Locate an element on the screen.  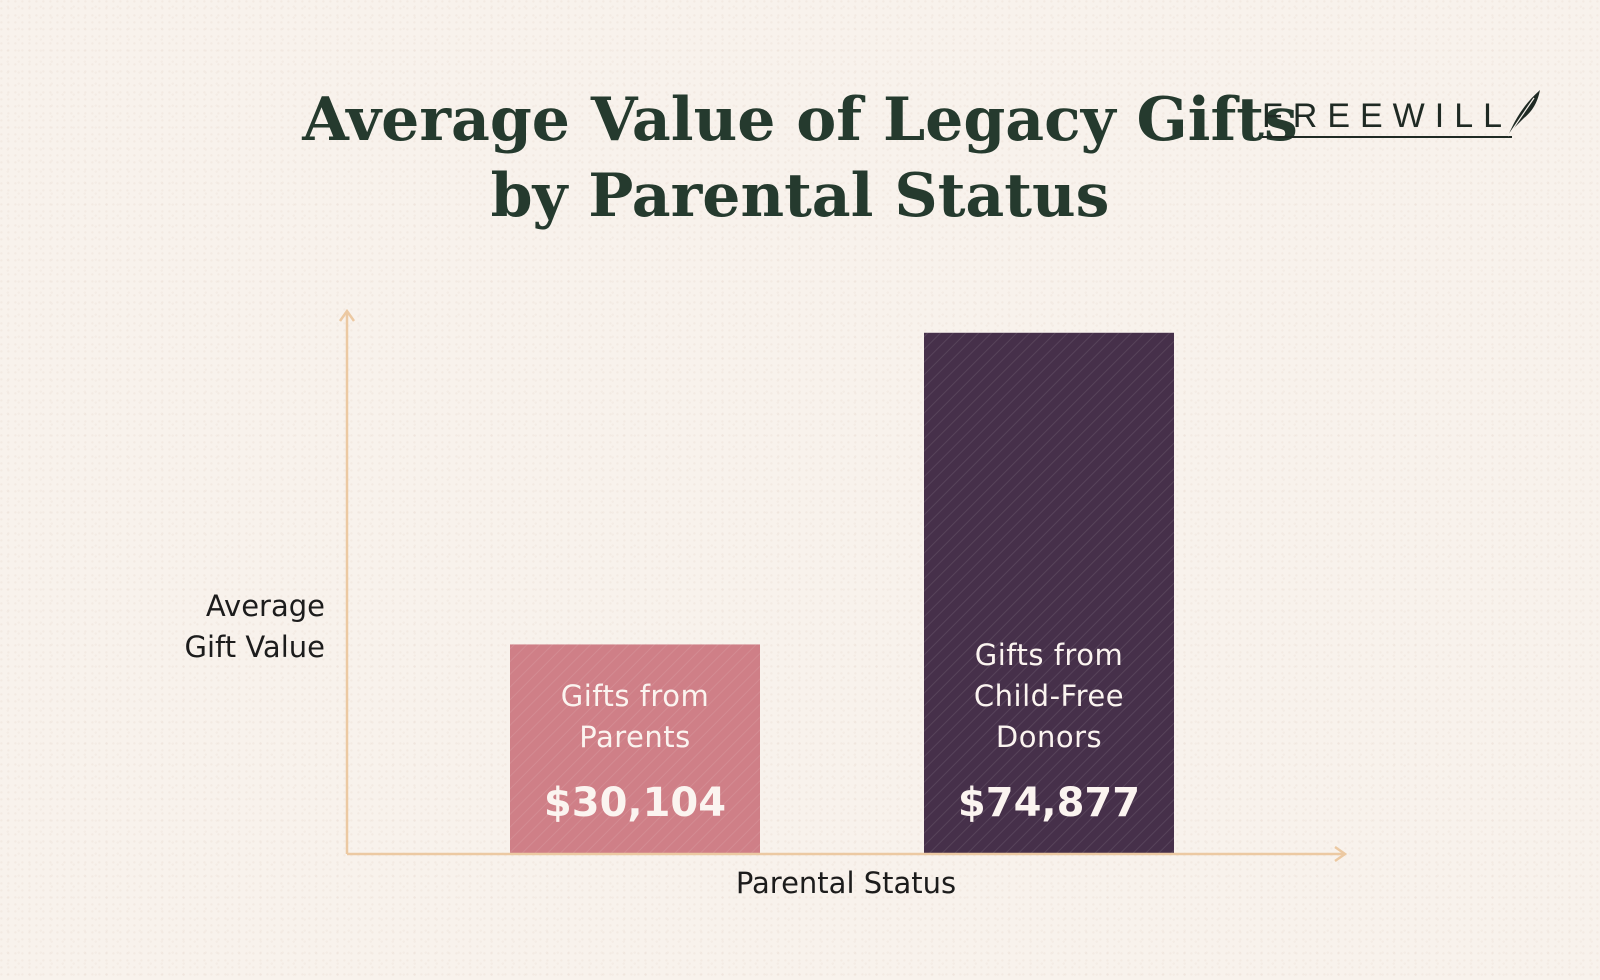
bar-category-label: Gifts from Parents is located at coordinates (635, 716).